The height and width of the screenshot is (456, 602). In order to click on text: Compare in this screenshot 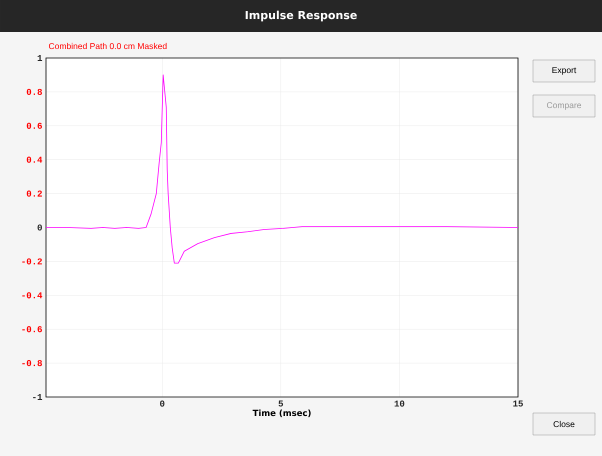, I will do `click(564, 106)`.